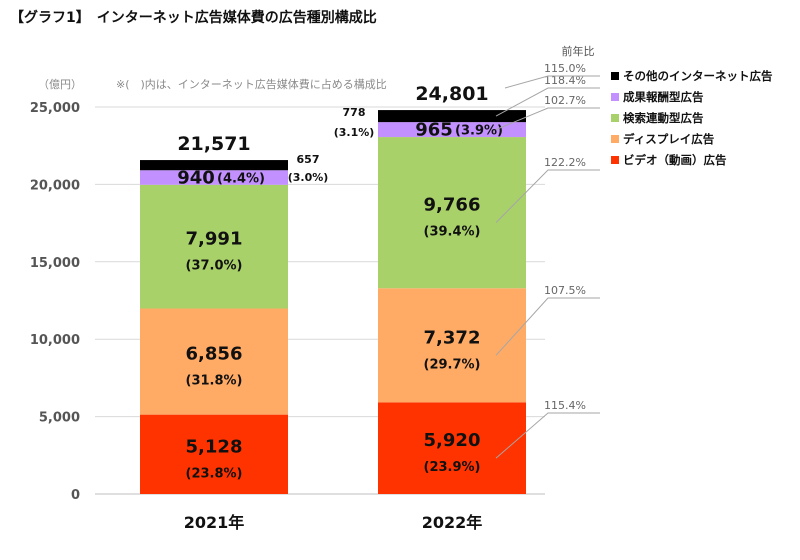  Describe the element at coordinates (214, 354) in the screenshot. I see `segment-value-label: 6,856` at that location.